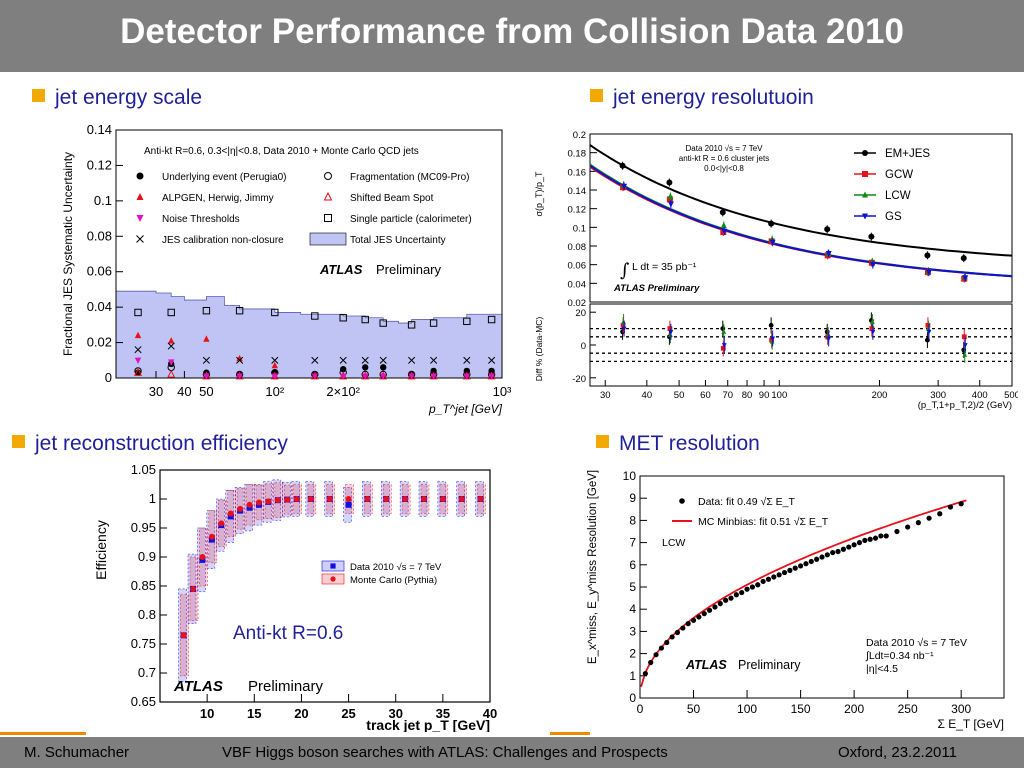 This screenshot has width=1024, height=768. I want to click on jer-integral-sign: ∫, so click(625, 270).